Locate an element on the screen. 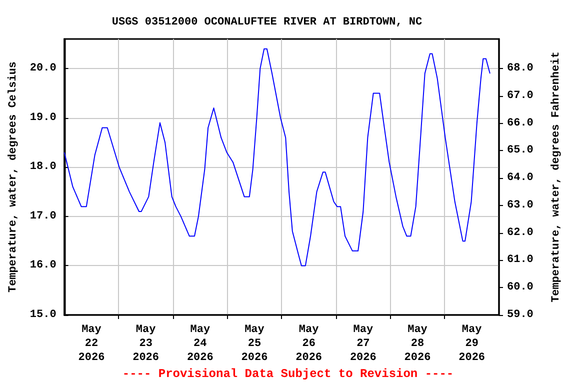 This screenshot has height=384, width=576. y2-tick-label: 64.0 is located at coordinates (520, 178).